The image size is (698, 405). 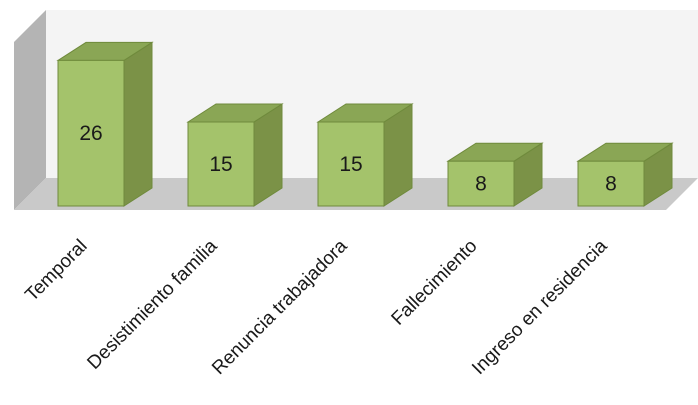 I want to click on side-wall, so click(x=30, y=110).